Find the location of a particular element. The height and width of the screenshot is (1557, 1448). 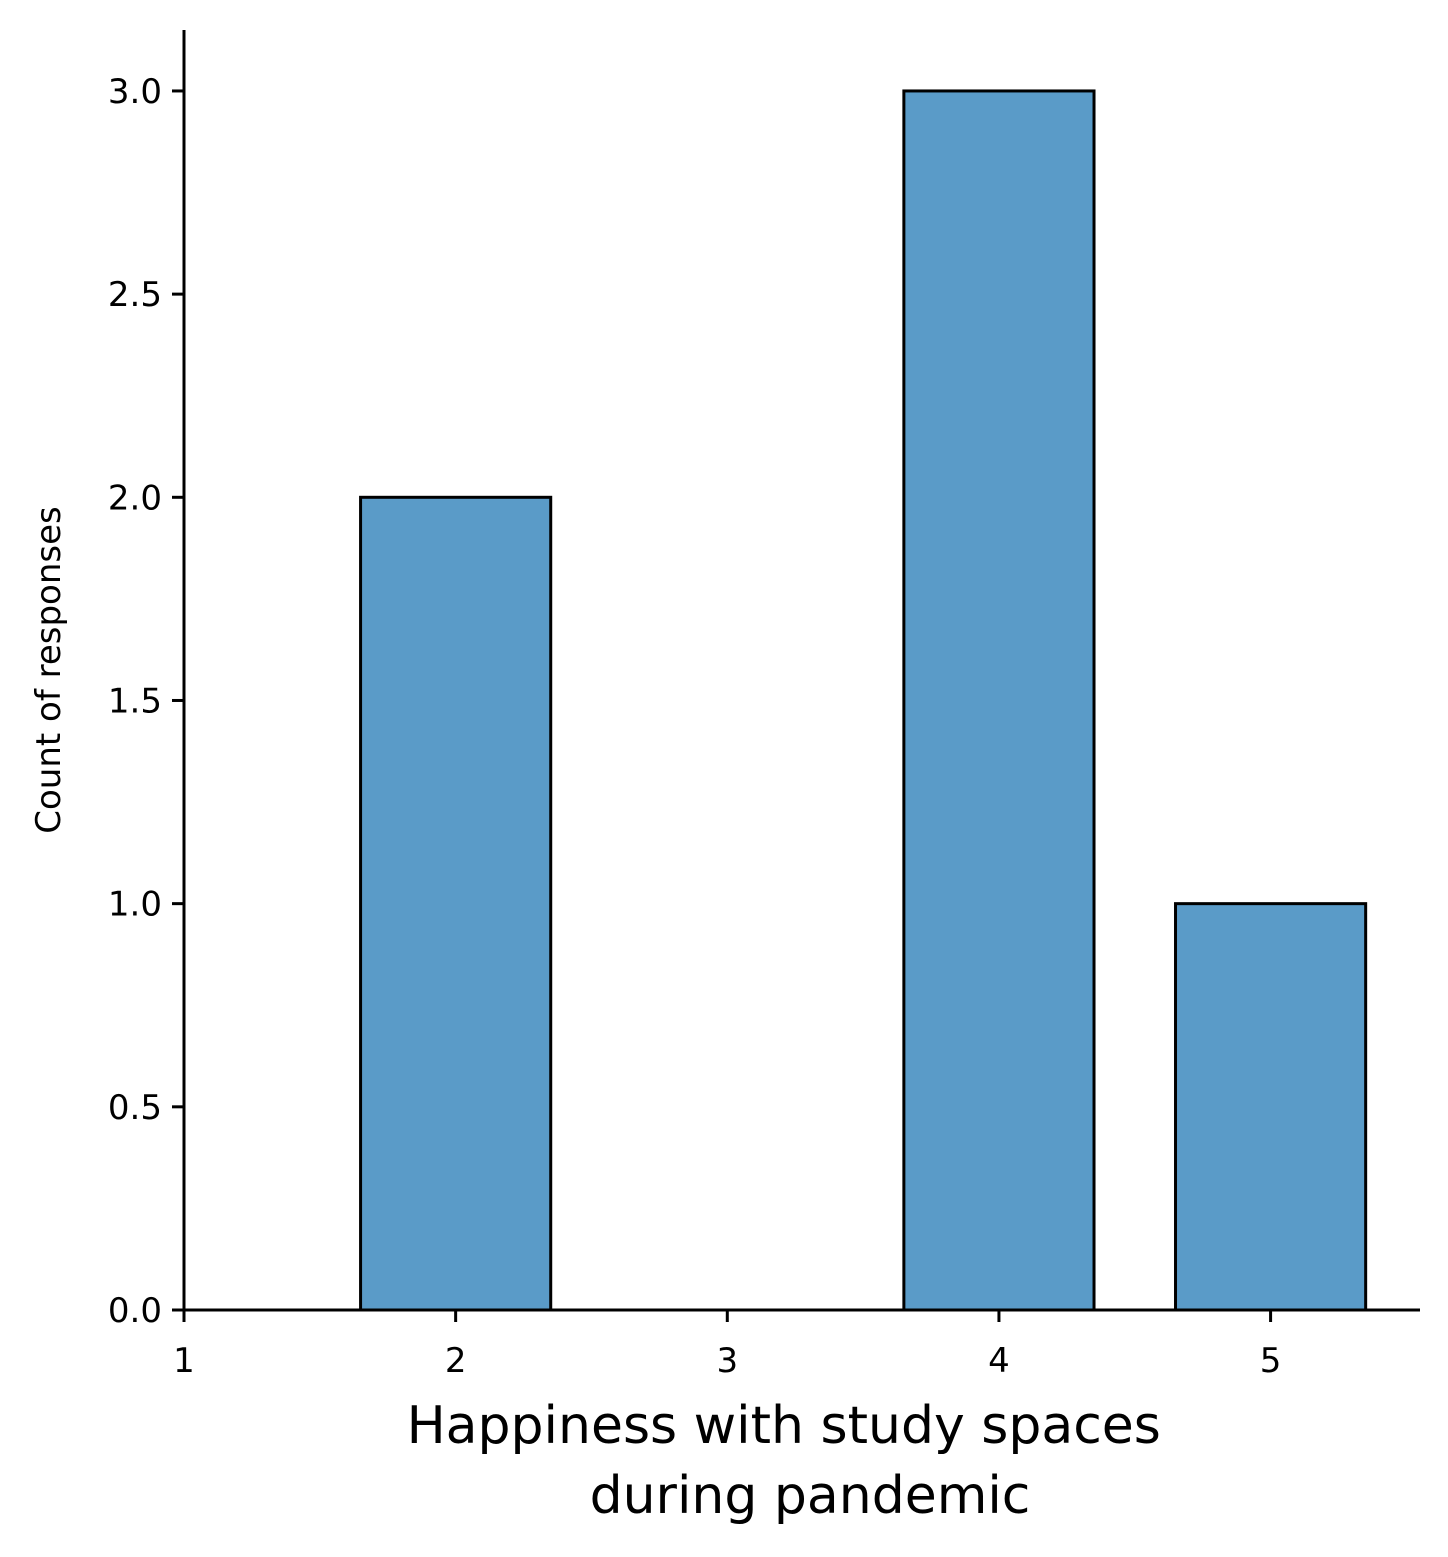

x-tick-label: 5 is located at coordinates (1271, 1361).